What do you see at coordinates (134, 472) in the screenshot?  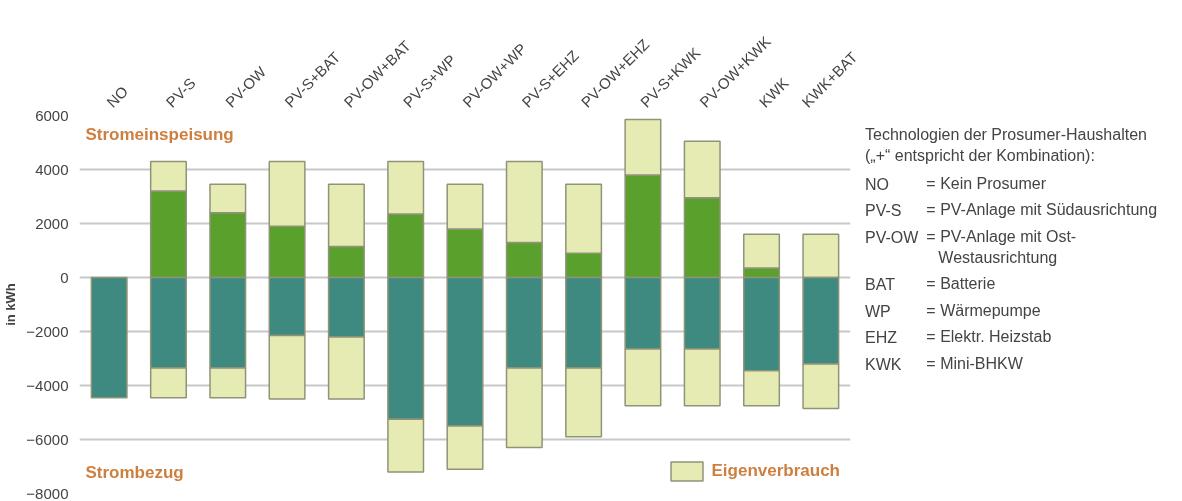 I see `annotation: Strombezug` at bounding box center [134, 472].